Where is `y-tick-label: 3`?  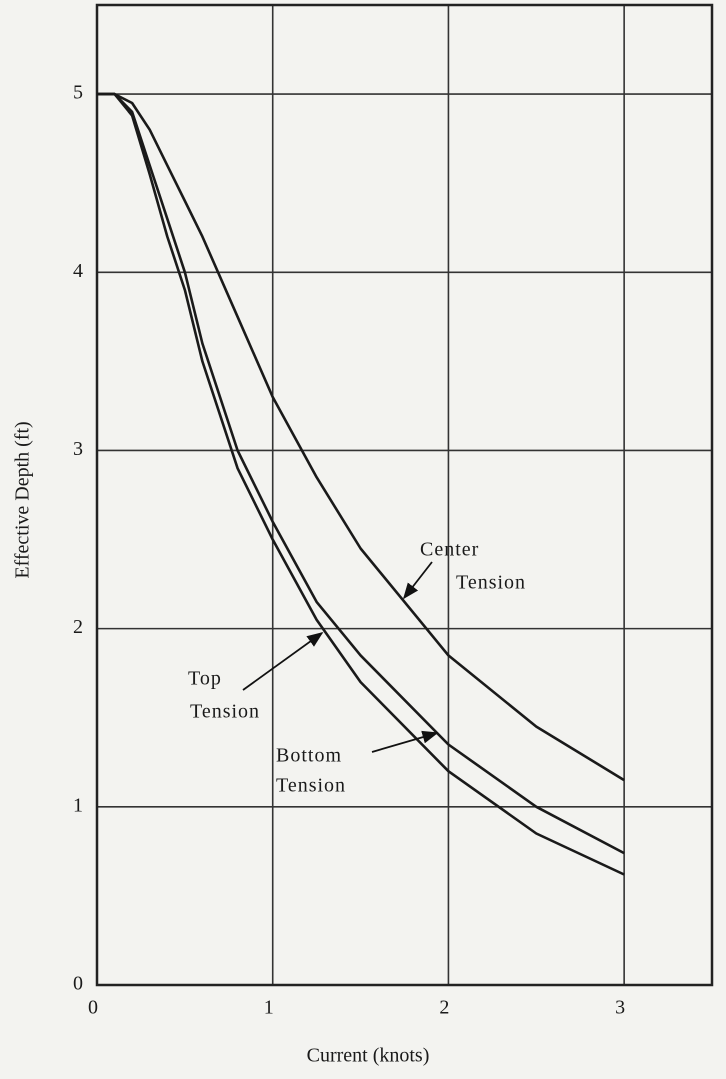
y-tick-label: 3 is located at coordinates (78, 449).